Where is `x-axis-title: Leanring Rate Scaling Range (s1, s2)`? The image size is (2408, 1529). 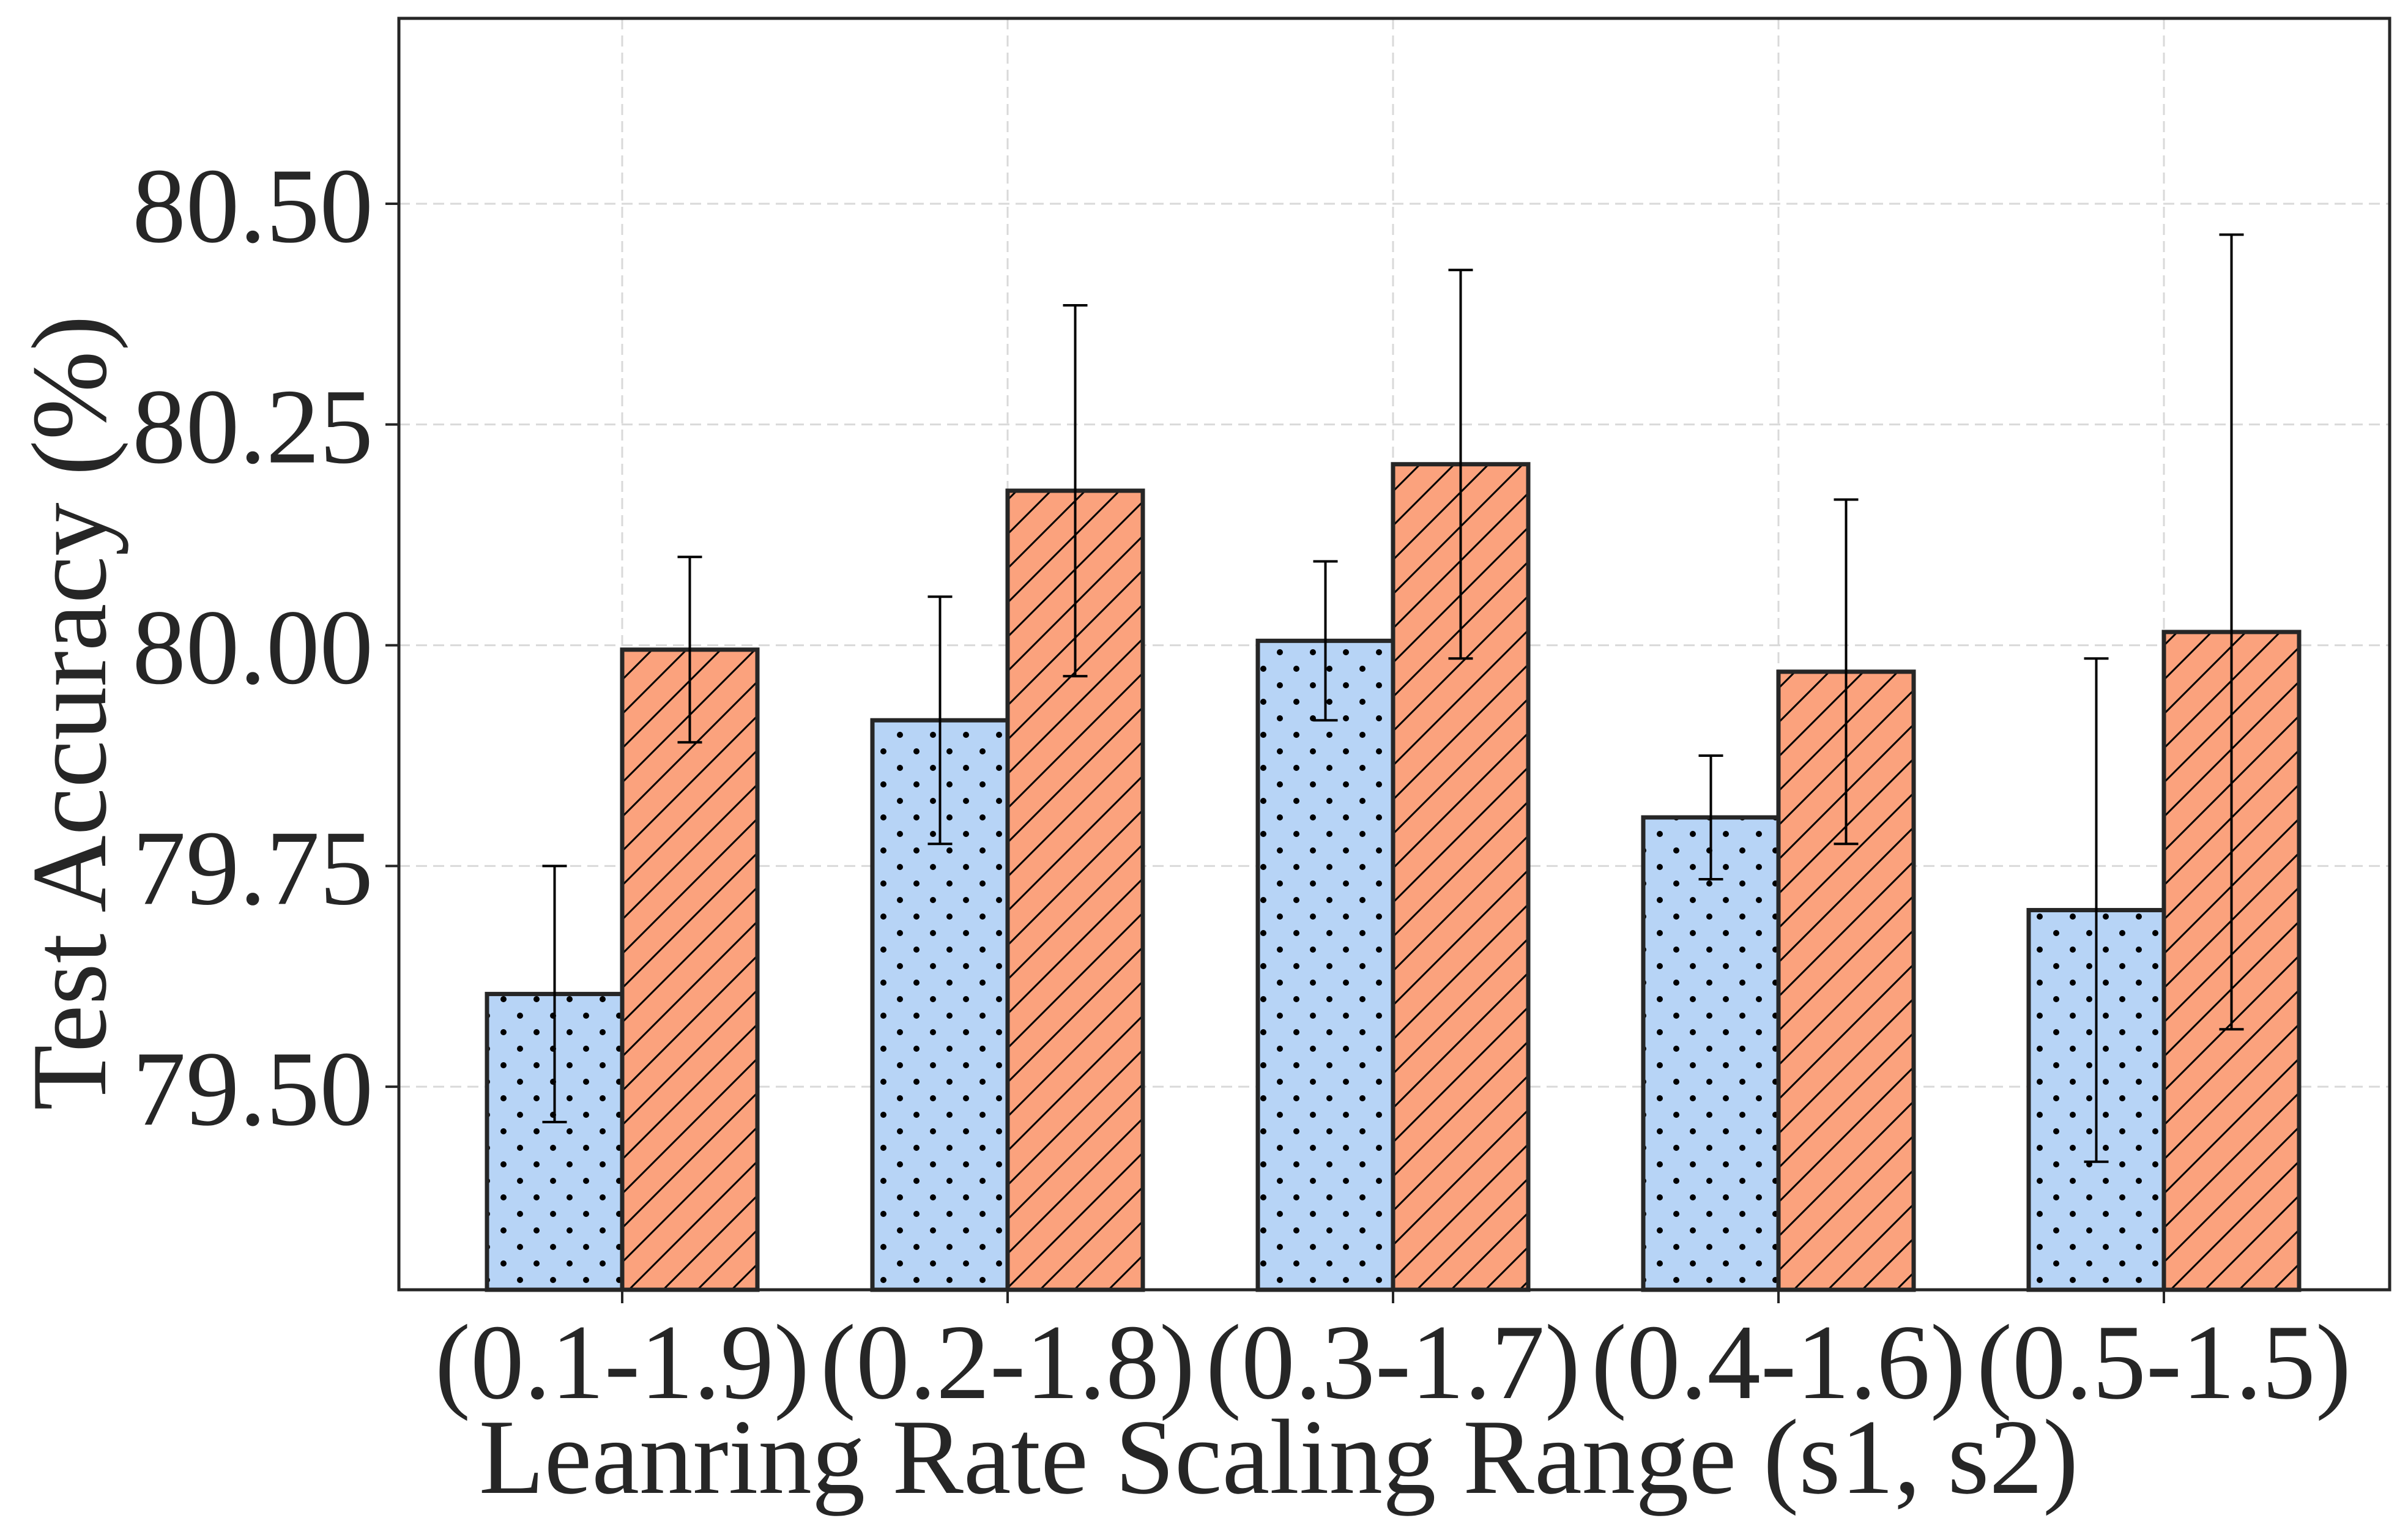
x-axis-title: Leanring Rate Scaling Range (s1, s2) is located at coordinates (1279, 1456).